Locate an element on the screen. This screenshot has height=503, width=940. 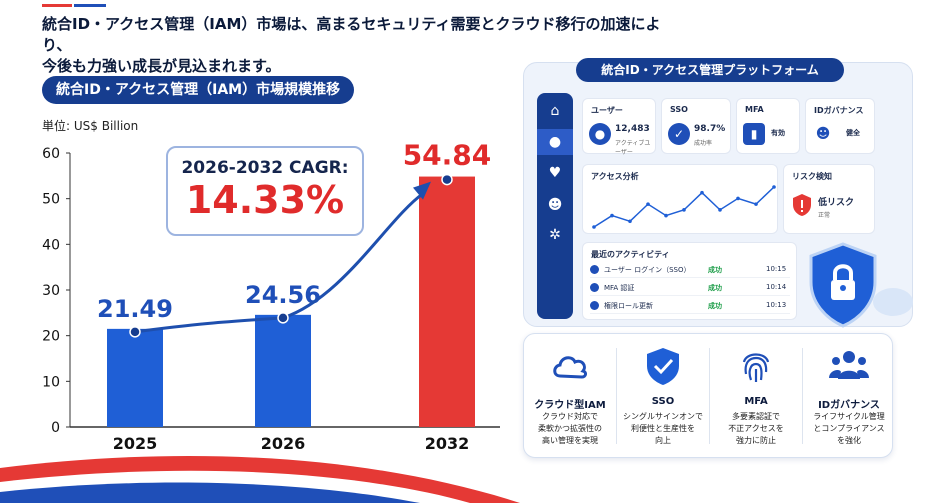
feature-sso: SSO シングルサインオンで 利便性と生産性を 向上 is located at coordinates (663, 396).